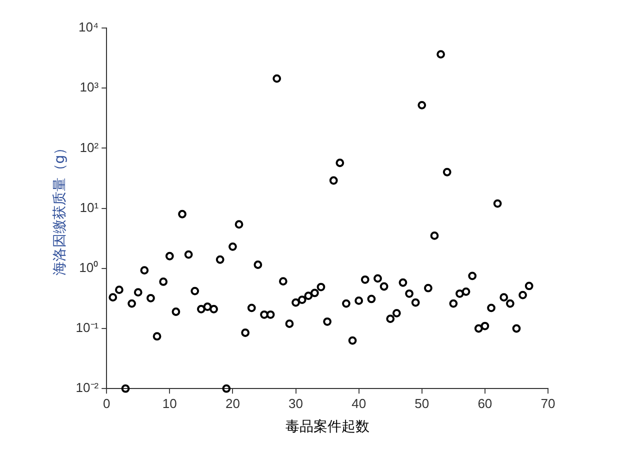 The width and height of the screenshot is (617, 453). What do you see at coordinates (90, 147) in the screenshot?
I see `y-tick-label: 10²` at bounding box center [90, 147].